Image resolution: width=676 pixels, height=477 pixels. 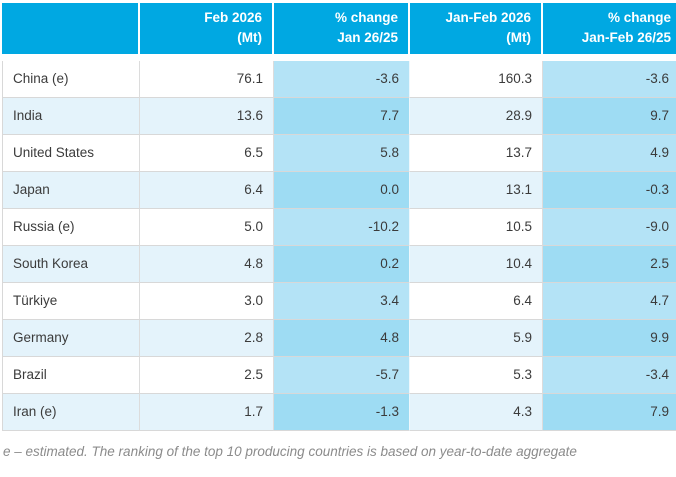 What do you see at coordinates (207, 301) in the screenshot?
I see `feb-value-cell: 3.0` at bounding box center [207, 301].